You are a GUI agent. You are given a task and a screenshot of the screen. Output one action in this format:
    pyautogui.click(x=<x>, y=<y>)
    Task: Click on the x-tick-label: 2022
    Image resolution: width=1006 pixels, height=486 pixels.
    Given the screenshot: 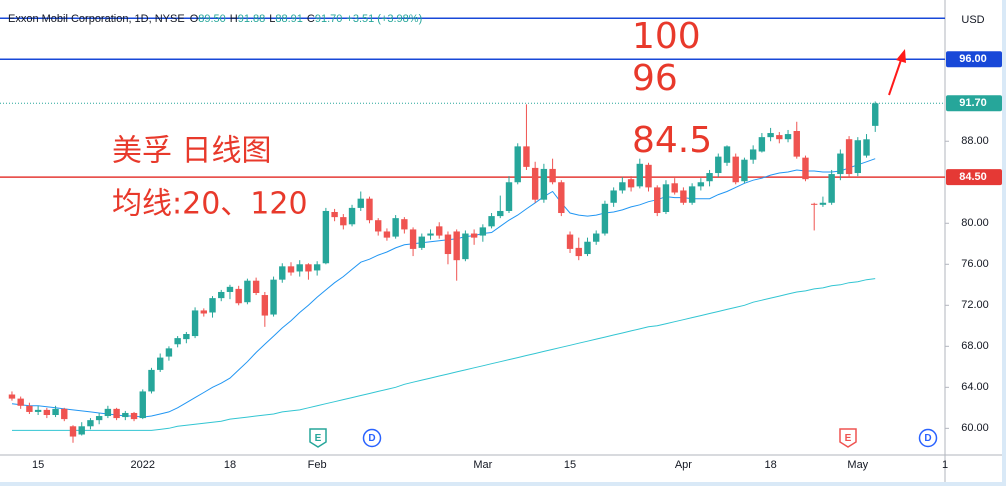 What is the action you would take?
    pyautogui.click(x=143, y=465)
    